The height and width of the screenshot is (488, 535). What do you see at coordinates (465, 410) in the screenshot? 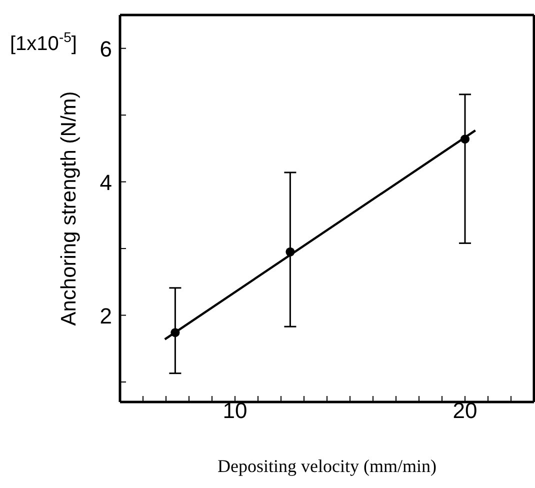
I see `x-tick-label: 20` at bounding box center [465, 410].